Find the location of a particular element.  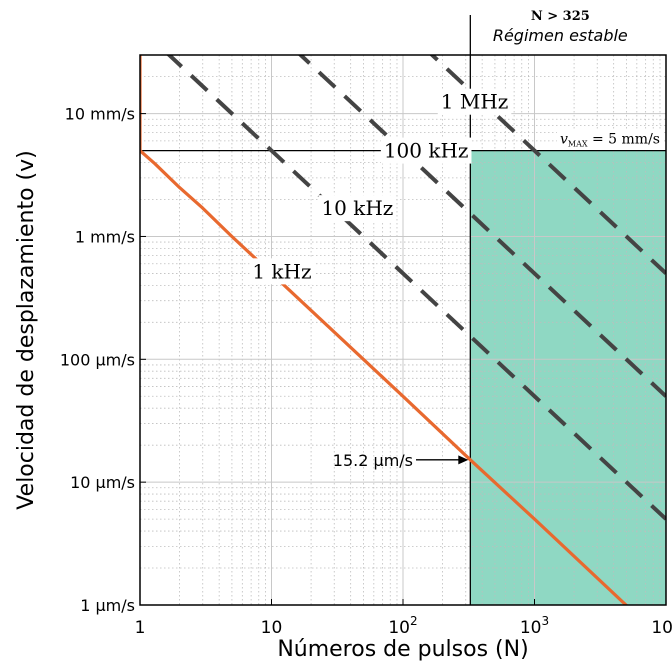

series-label-1: 1 kHz is located at coordinates (281, 271).